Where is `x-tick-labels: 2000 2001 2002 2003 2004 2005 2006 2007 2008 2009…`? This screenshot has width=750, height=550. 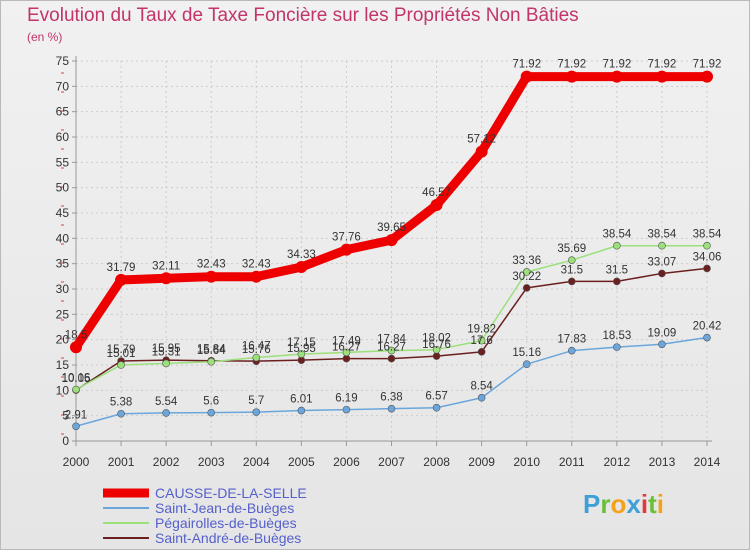
x-tick-labels: 2000 2001 2002 2003 2004 2005 2006 2007 2008 2009… is located at coordinates (392, 462).